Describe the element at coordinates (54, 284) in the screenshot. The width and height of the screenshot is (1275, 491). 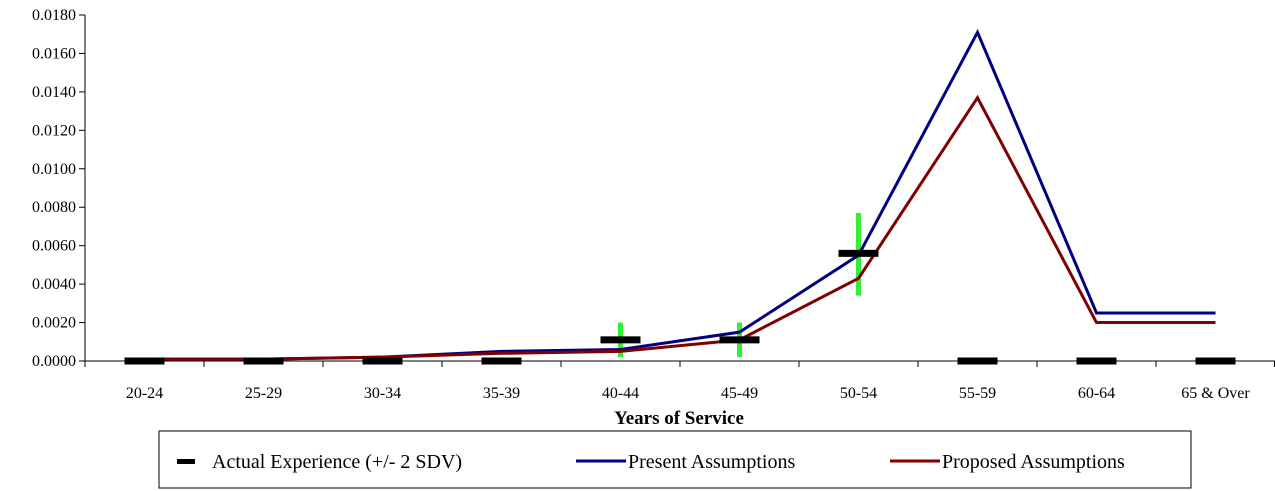
I see `y-tick-label: 0.0040` at that location.